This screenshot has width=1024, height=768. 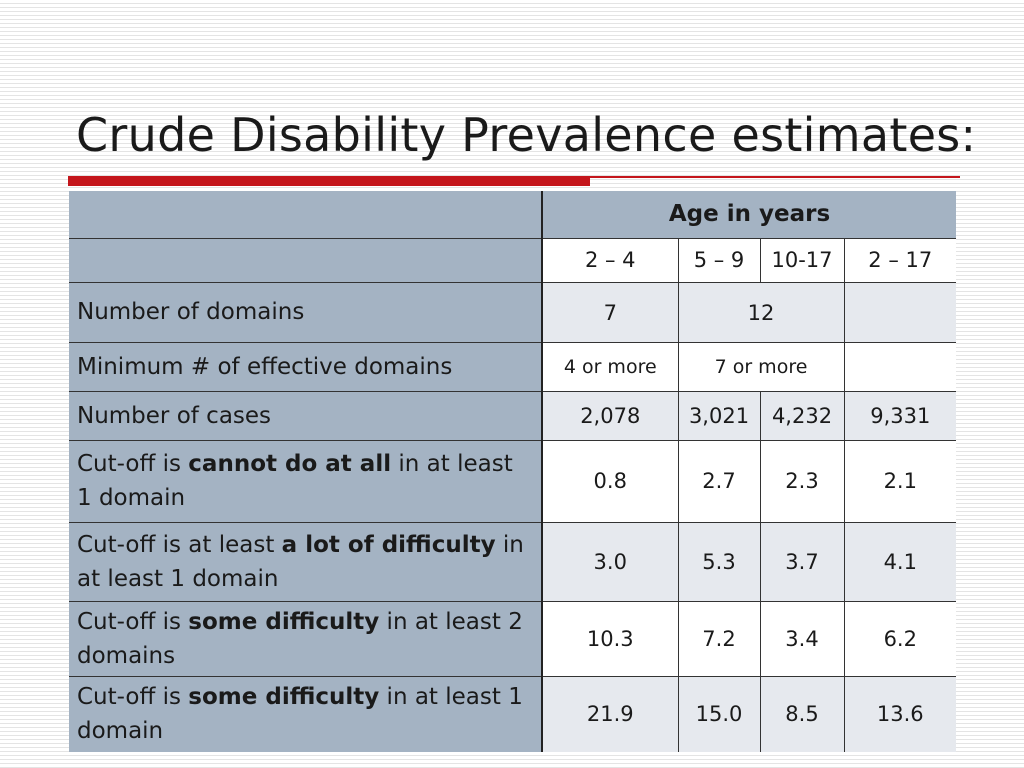 I want to click on cell-value: 3,021, so click(x=719, y=415).